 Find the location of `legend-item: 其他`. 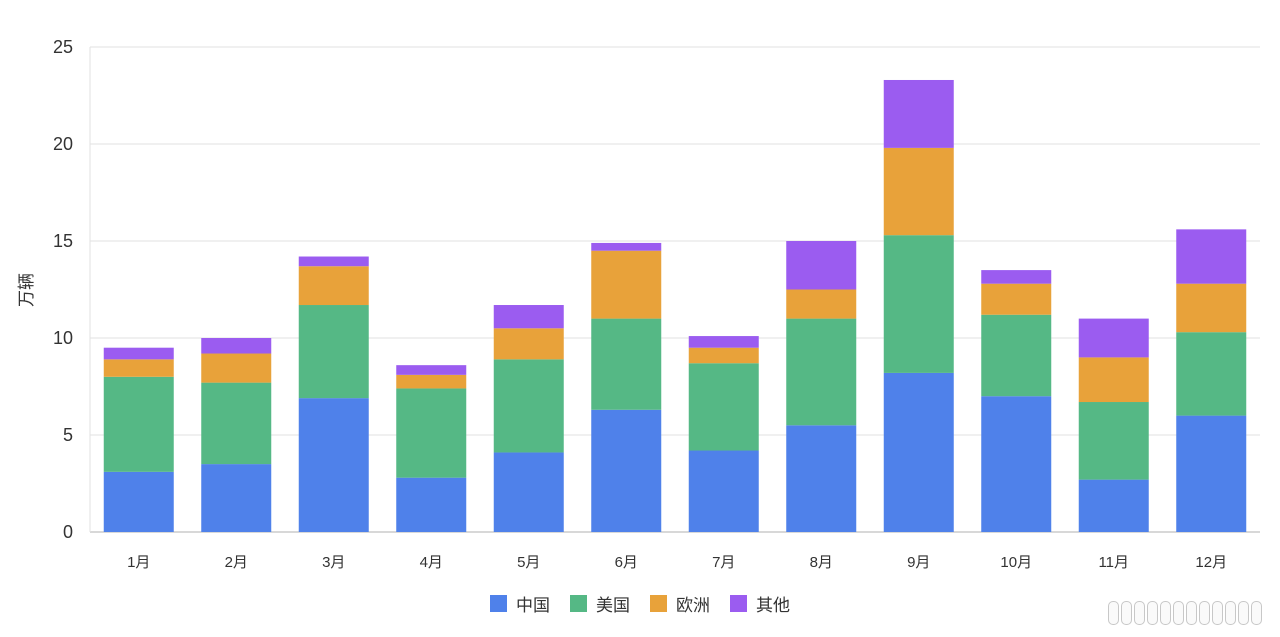

legend-item: 其他 is located at coordinates (760, 603).